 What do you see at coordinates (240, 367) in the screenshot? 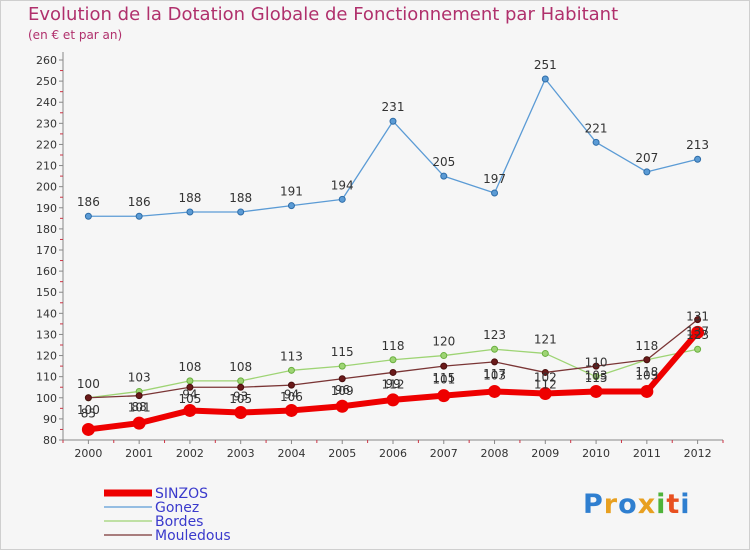
I see `data-label-bordes: 108` at bounding box center [240, 367].